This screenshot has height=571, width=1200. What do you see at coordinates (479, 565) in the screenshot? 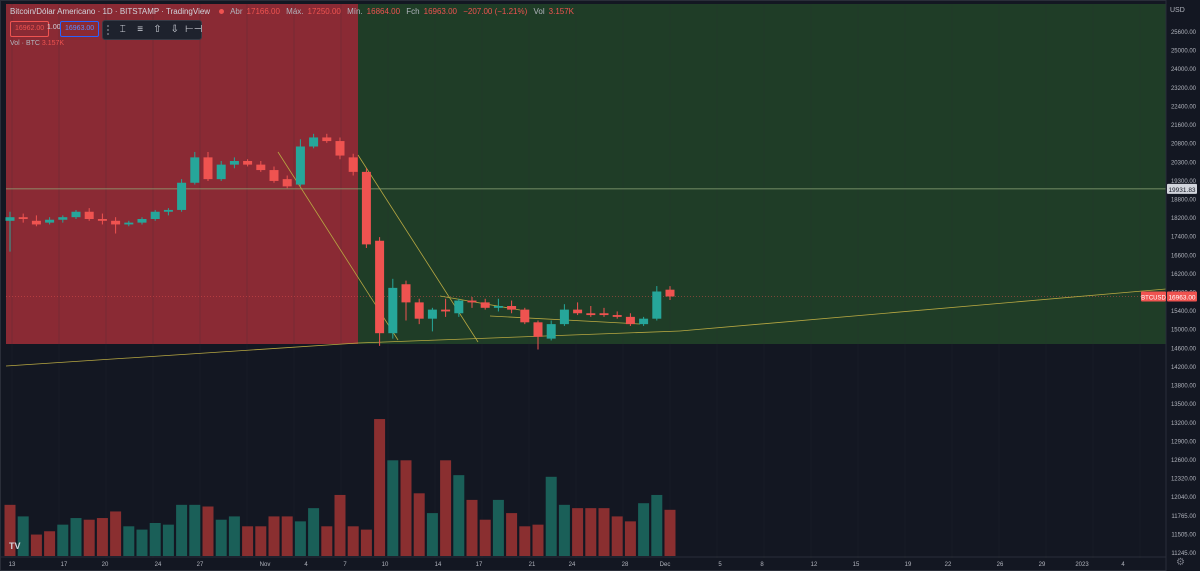
I see `date-tick-label: 17` at bounding box center [479, 565].